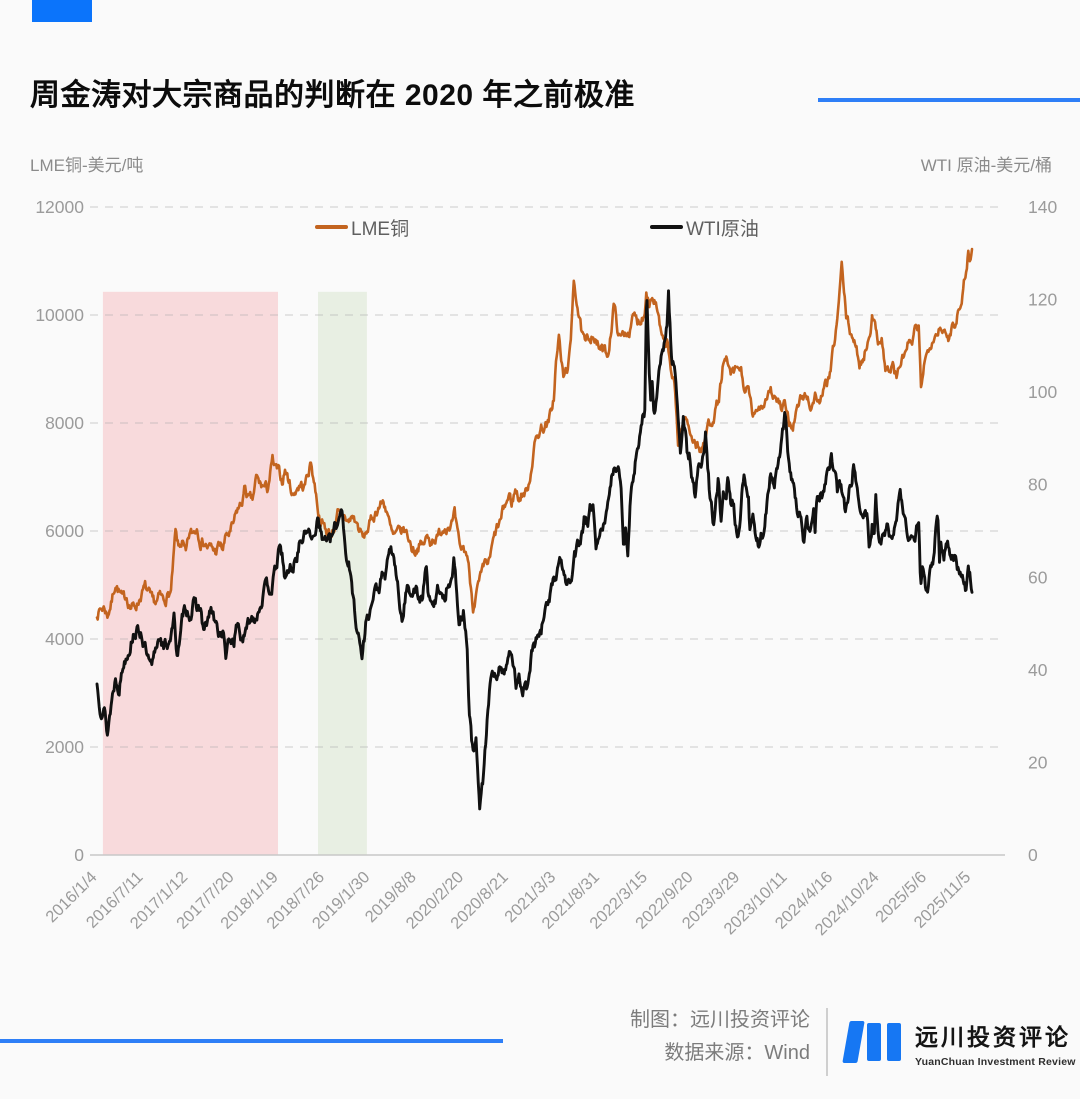  What do you see at coordinates (986, 165) in the screenshot?
I see `right-axis-title: WTI 原油-美元/桶` at bounding box center [986, 165].